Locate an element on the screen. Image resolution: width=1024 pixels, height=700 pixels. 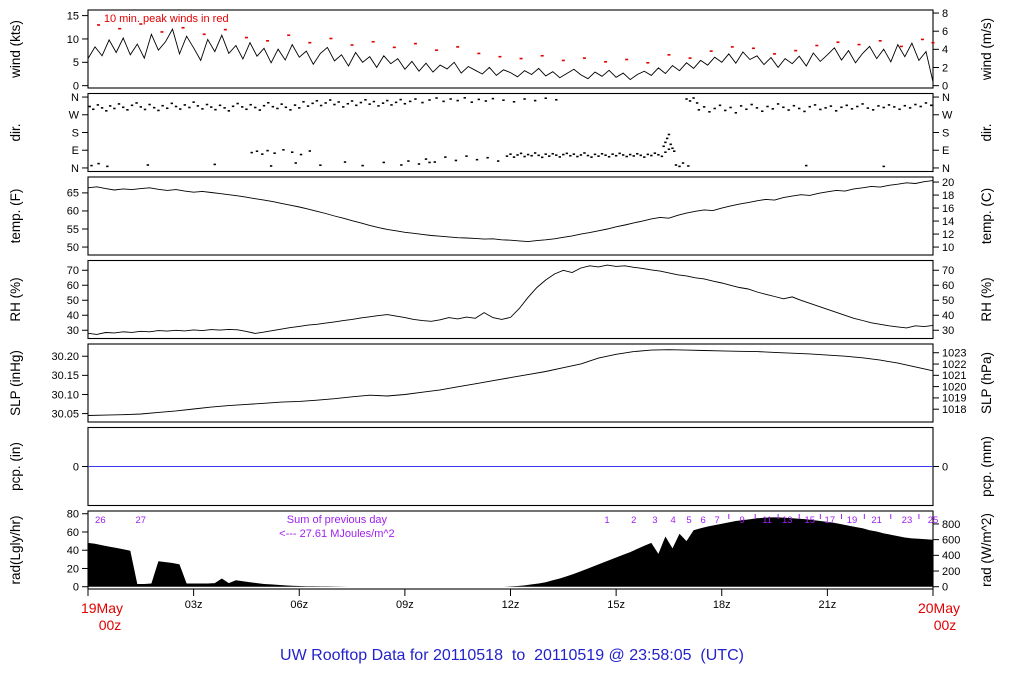
panel-frame is located at coordinates (510, 216).